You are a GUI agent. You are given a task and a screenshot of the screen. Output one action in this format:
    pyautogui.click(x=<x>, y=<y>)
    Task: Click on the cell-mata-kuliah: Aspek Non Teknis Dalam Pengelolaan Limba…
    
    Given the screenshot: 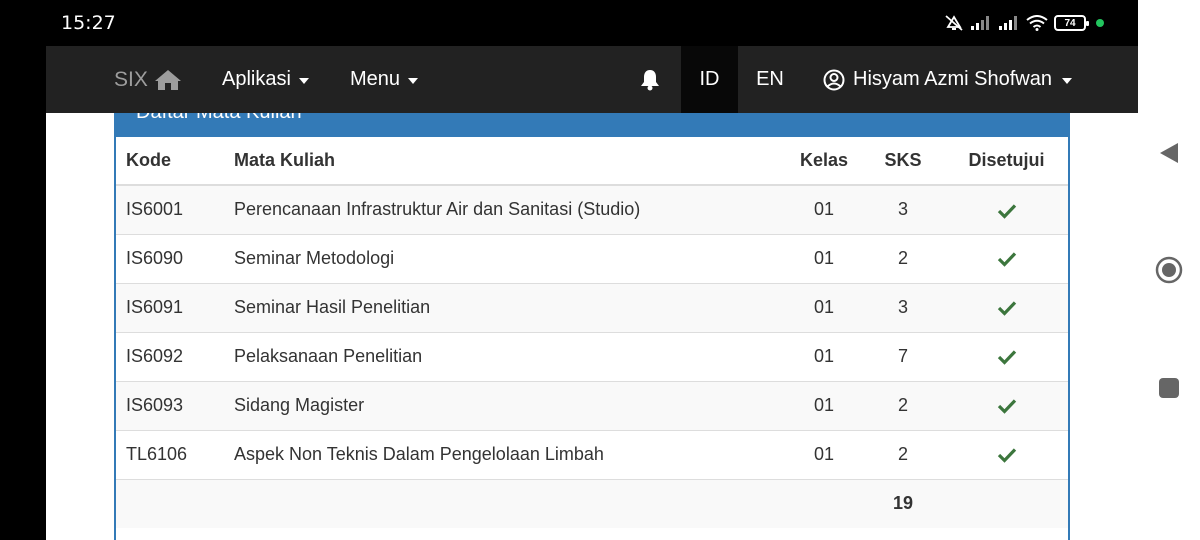 What is the action you would take?
    pyautogui.click(x=505, y=454)
    